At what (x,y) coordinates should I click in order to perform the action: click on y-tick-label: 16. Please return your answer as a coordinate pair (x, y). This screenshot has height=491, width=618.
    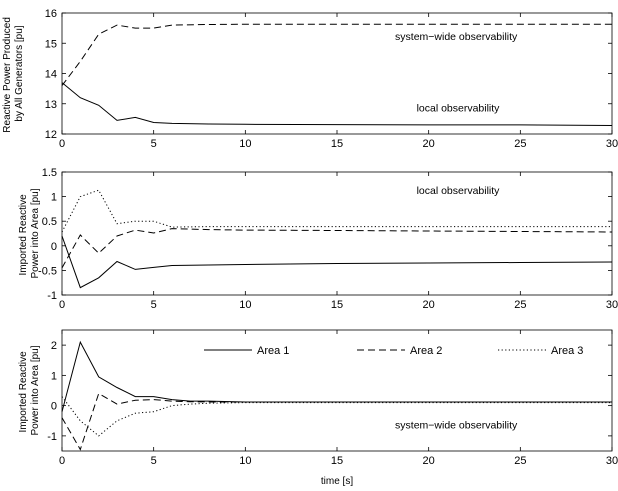
    Looking at the image, I should click on (51, 14).